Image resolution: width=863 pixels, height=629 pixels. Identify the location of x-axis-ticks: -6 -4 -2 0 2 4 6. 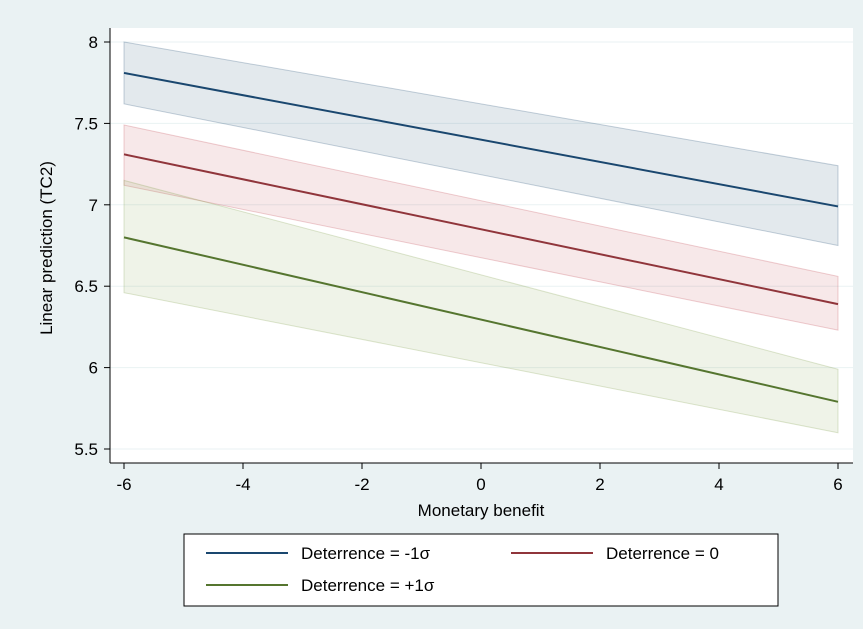
(479, 478).